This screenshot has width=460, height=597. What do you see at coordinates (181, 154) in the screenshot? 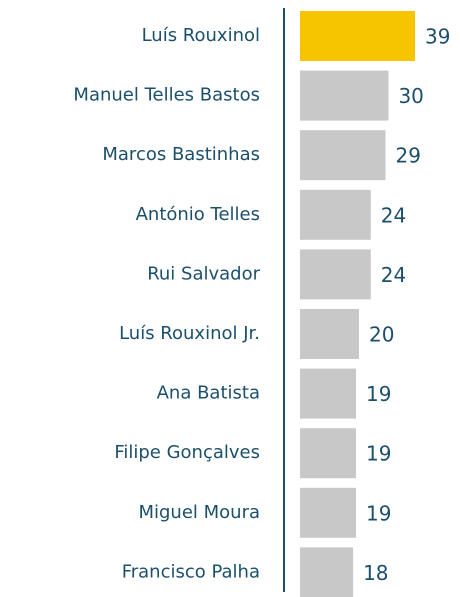
I see `category-label: Marcos Bastinhas` at bounding box center [181, 154].